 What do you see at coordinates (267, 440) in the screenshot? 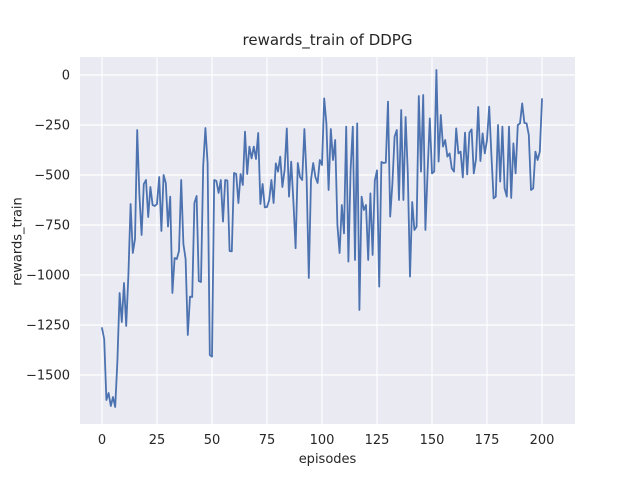
I see `x-tick-label: 75` at bounding box center [267, 440].